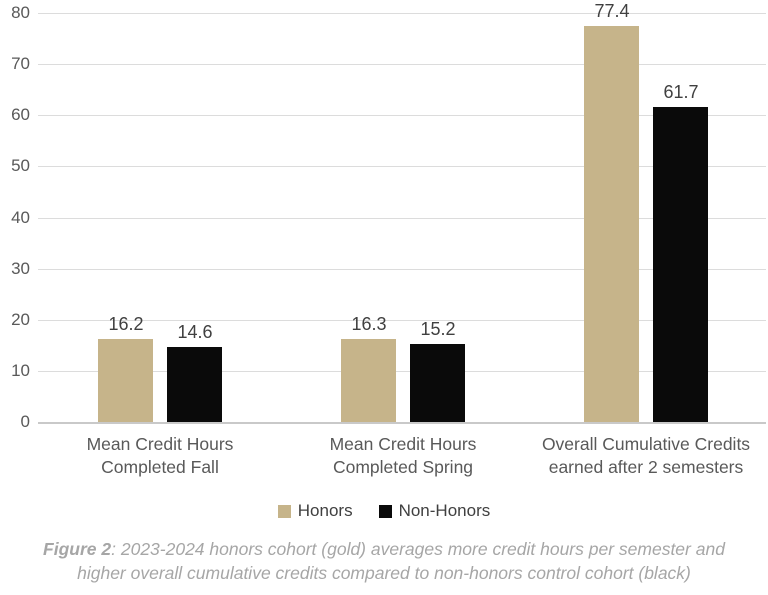 The width and height of the screenshot is (768, 595). I want to click on value-label-honors-group1: 16.2, so click(126, 324).